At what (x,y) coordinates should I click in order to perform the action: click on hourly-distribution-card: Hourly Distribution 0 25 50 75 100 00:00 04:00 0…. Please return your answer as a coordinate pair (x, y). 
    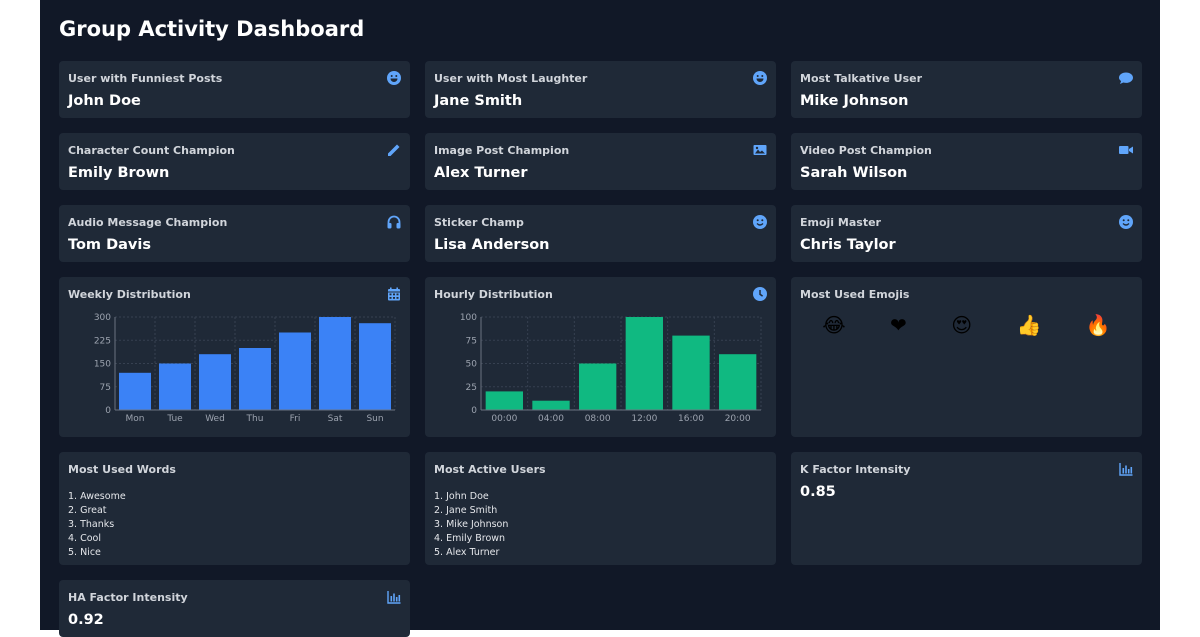
    Looking at the image, I should click on (600, 357).